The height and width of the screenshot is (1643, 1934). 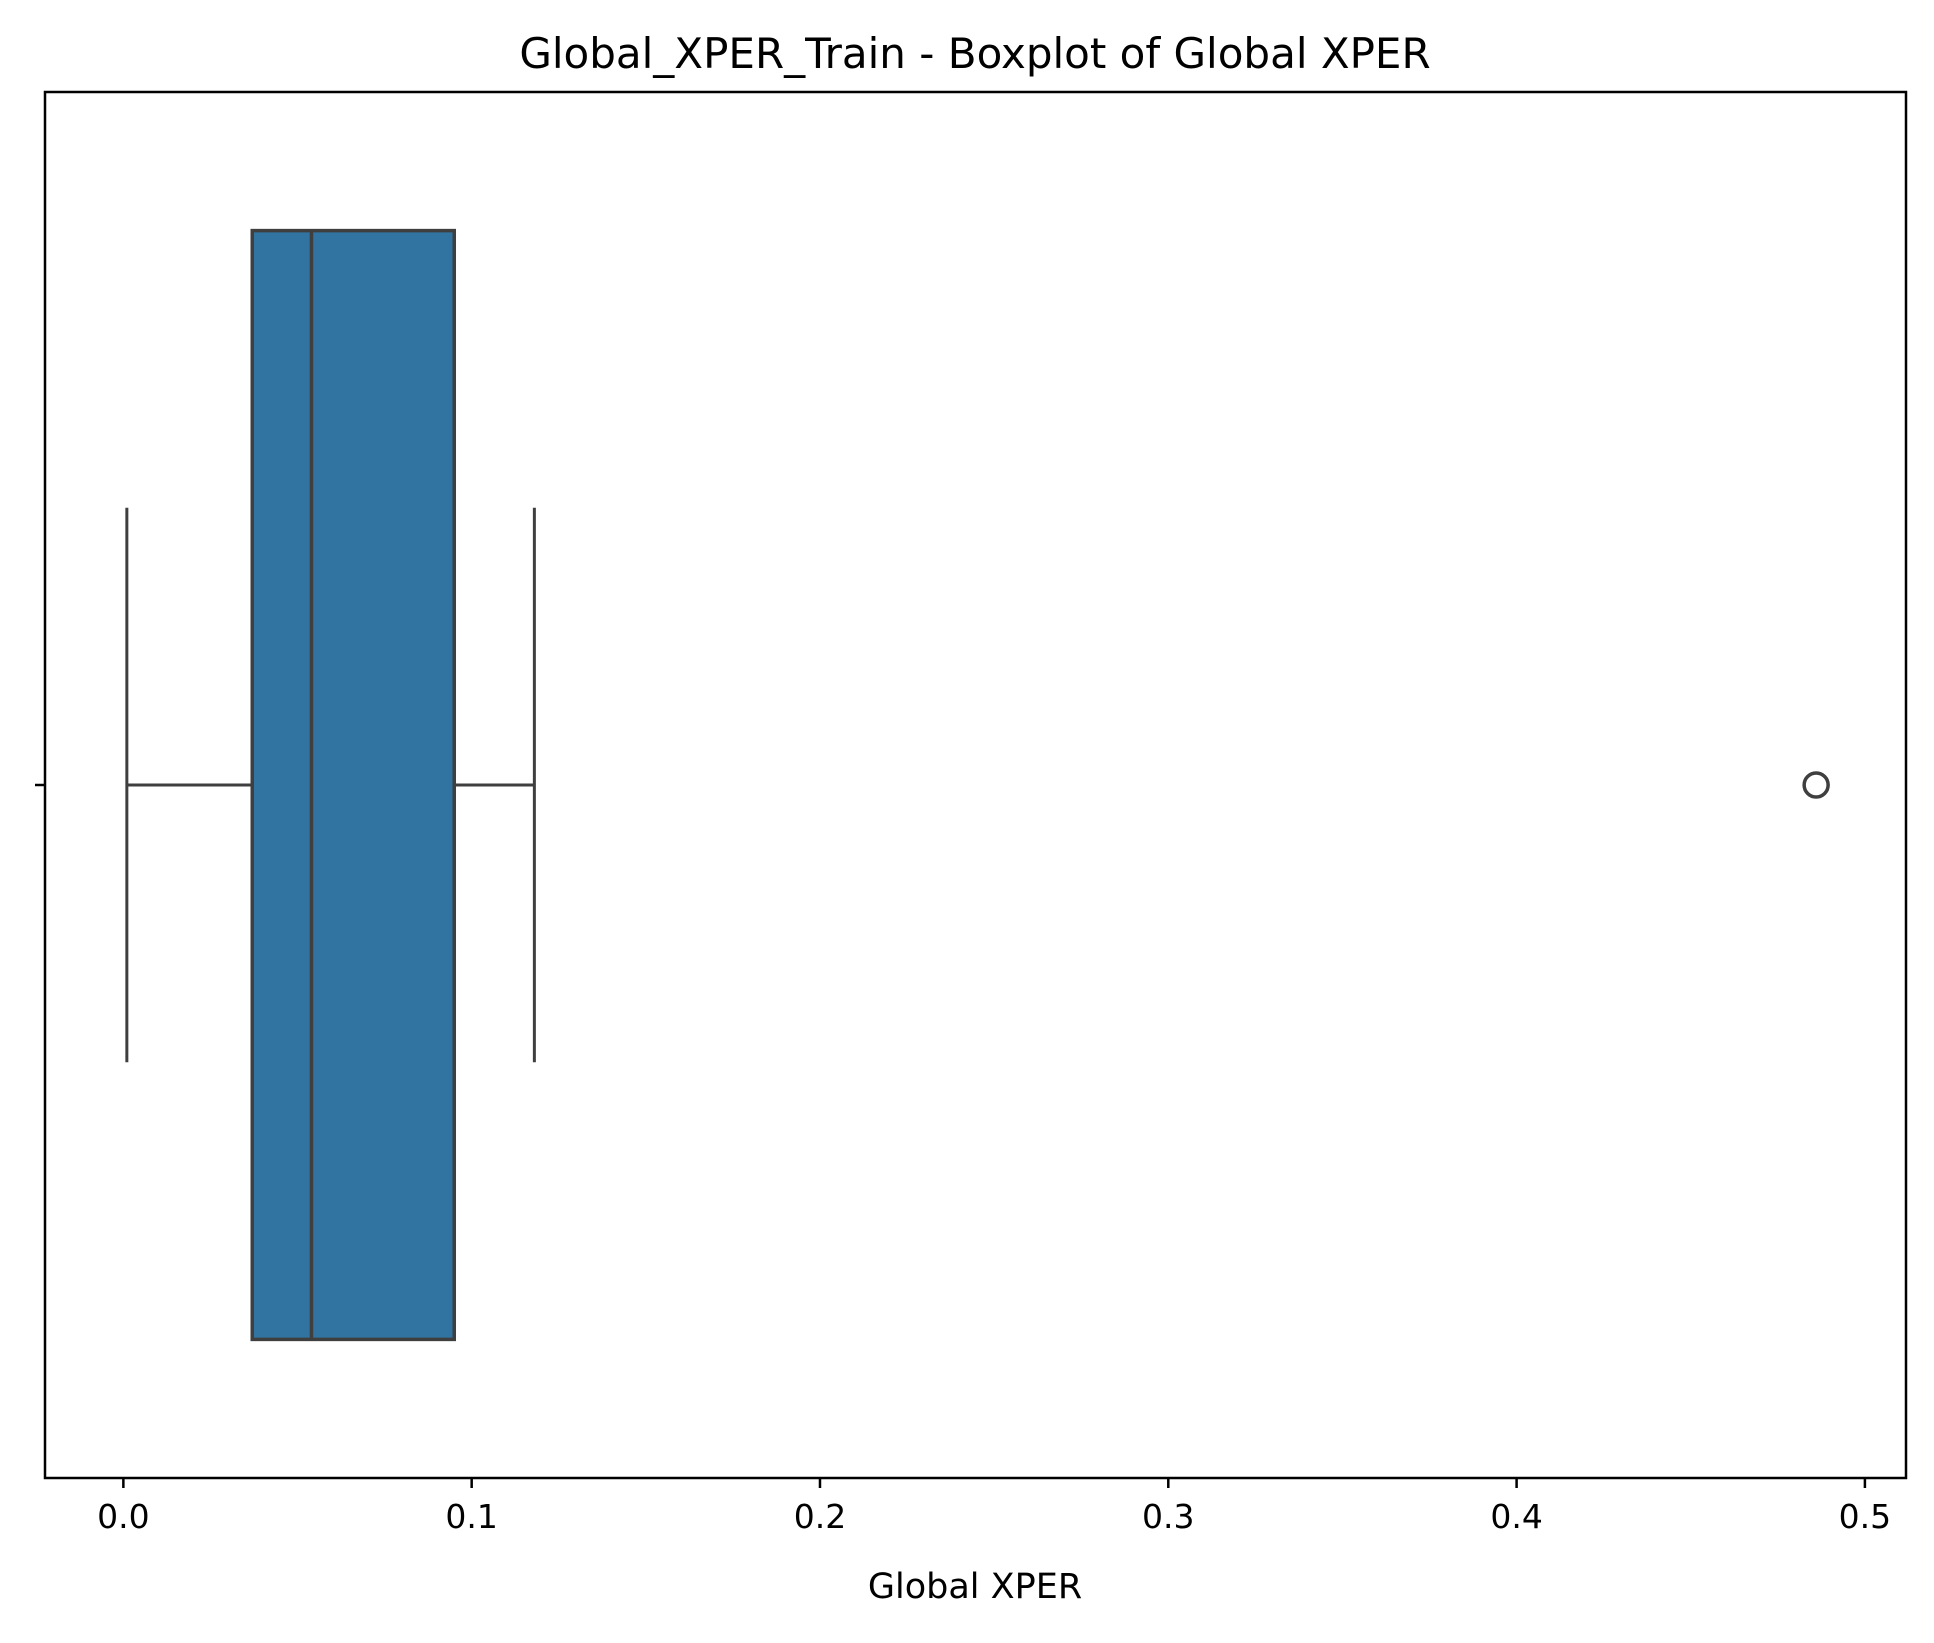 I want to click on x-tick-label: 0.2, so click(x=820, y=1516).